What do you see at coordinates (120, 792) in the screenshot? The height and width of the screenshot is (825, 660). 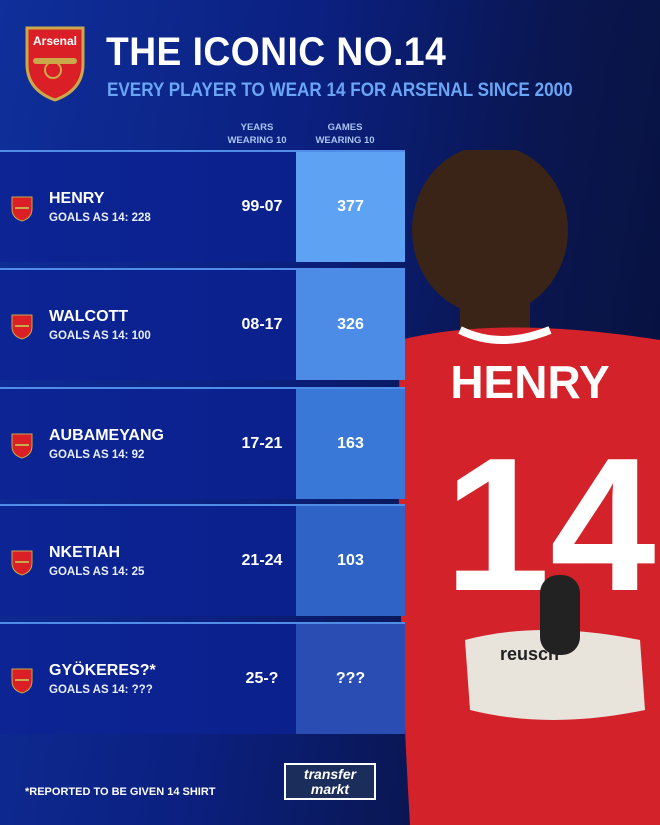 I see `footnote: *REPORTED TO BE GIVEN 14 SHIRT` at bounding box center [120, 792].